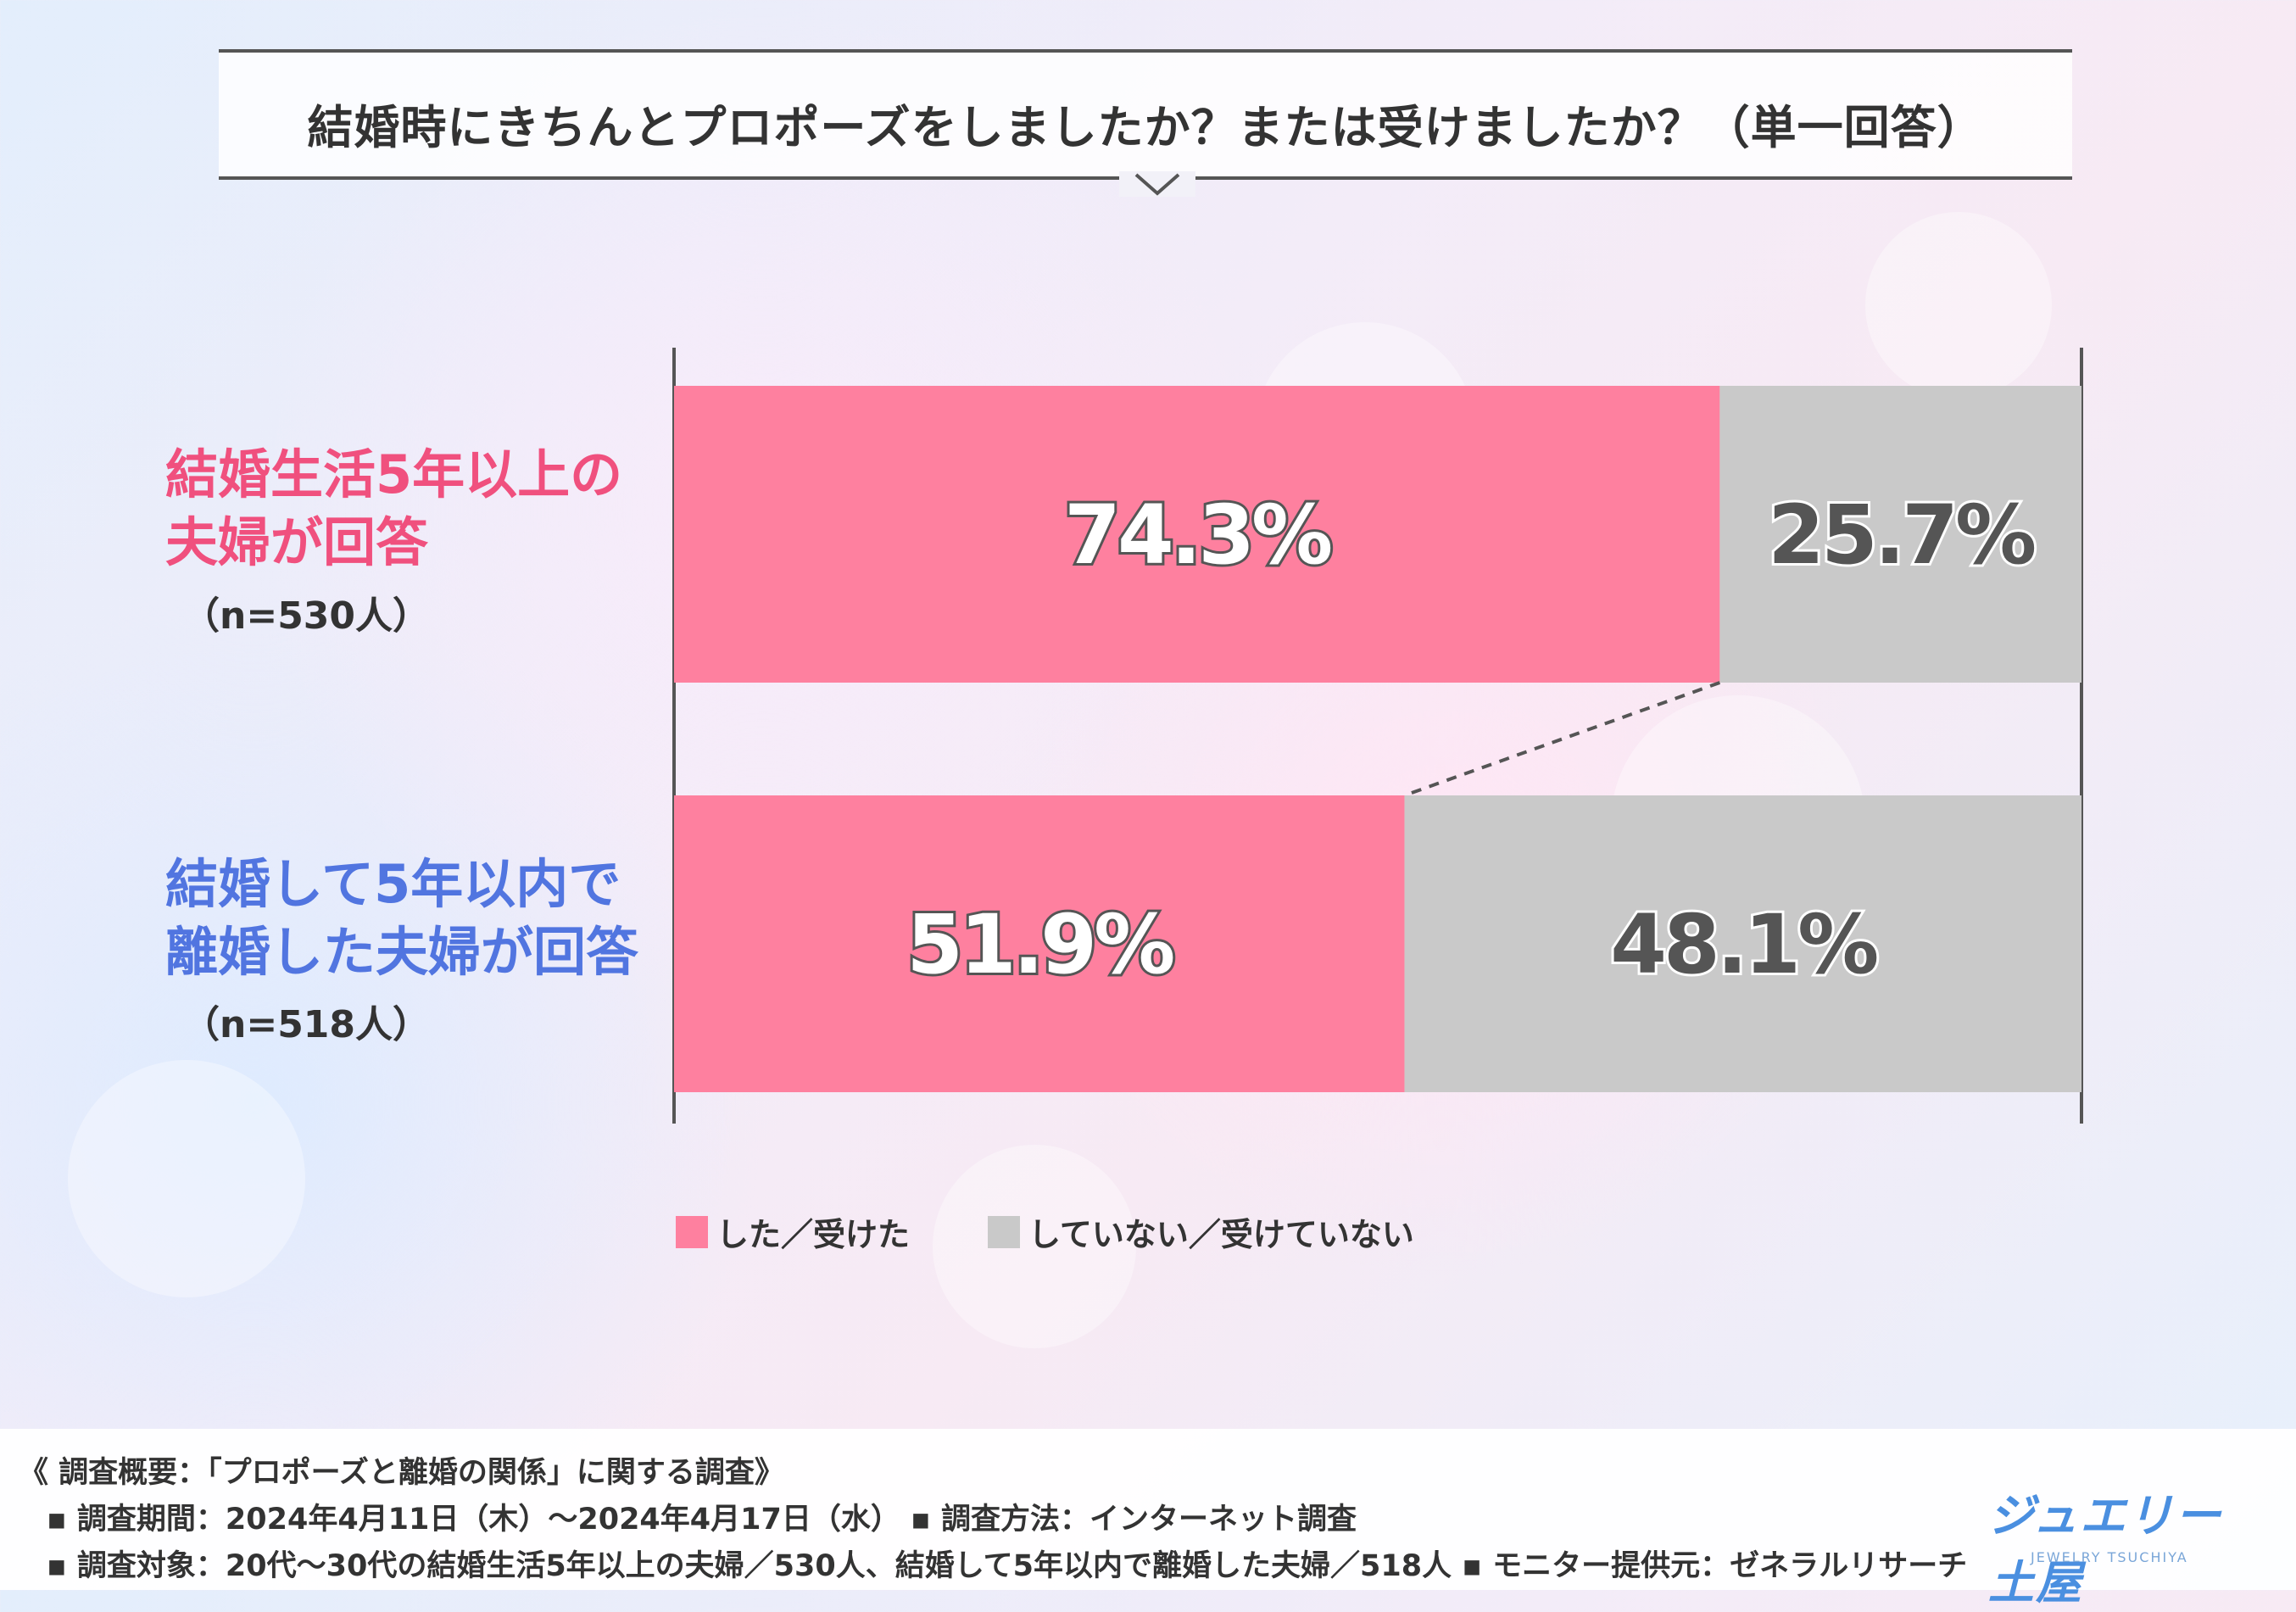 The height and width of the screenshot is (1612, 2296). I want to click on logo-text: ジュエリー土屋, so click(2105, 1549).